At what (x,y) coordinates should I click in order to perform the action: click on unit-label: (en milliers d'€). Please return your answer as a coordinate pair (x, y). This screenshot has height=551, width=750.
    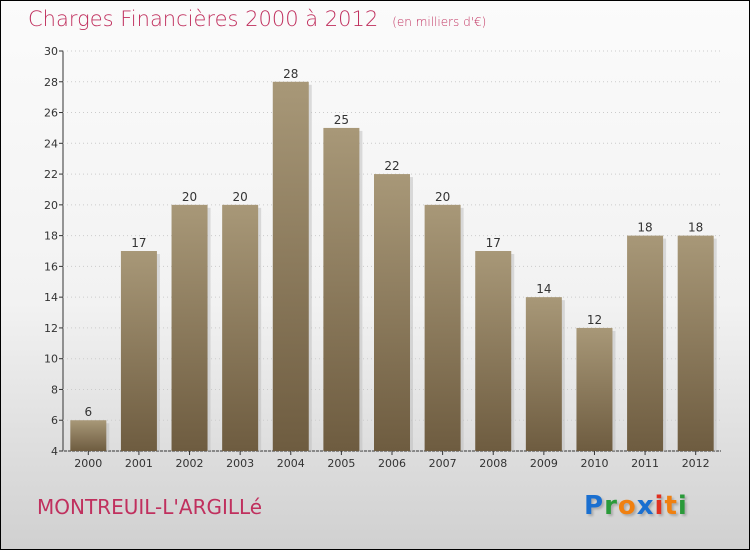
    Looking at the image, I should click on (439, 22).